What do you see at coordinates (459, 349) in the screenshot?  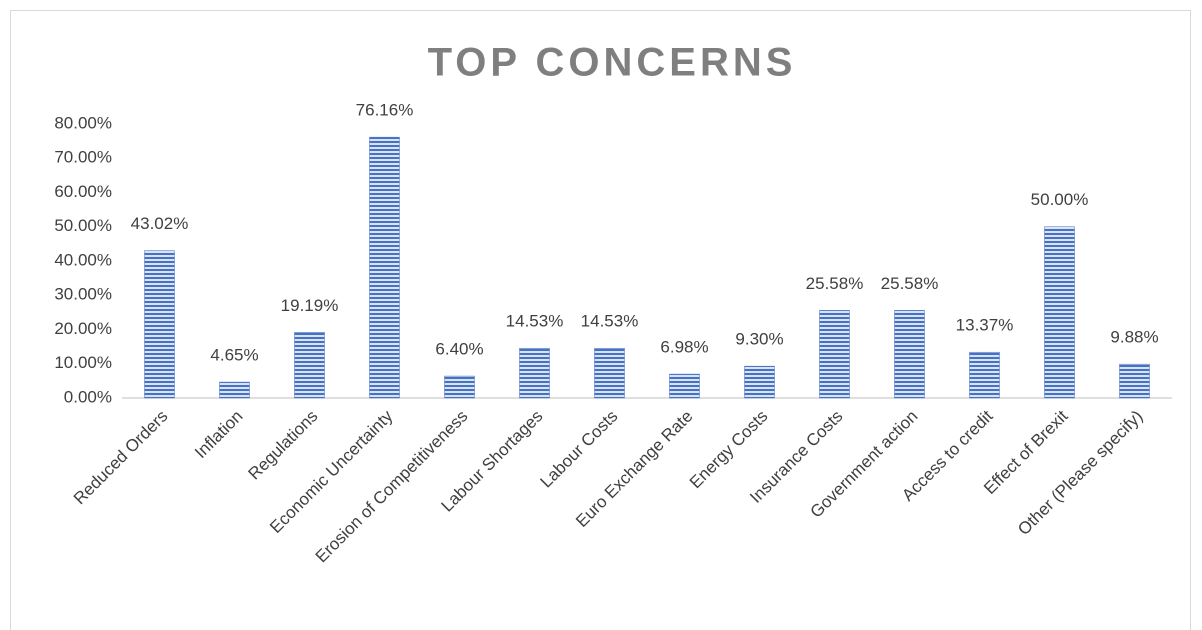 I see `value-label: 6.40%` at bounding box center [459, 349].